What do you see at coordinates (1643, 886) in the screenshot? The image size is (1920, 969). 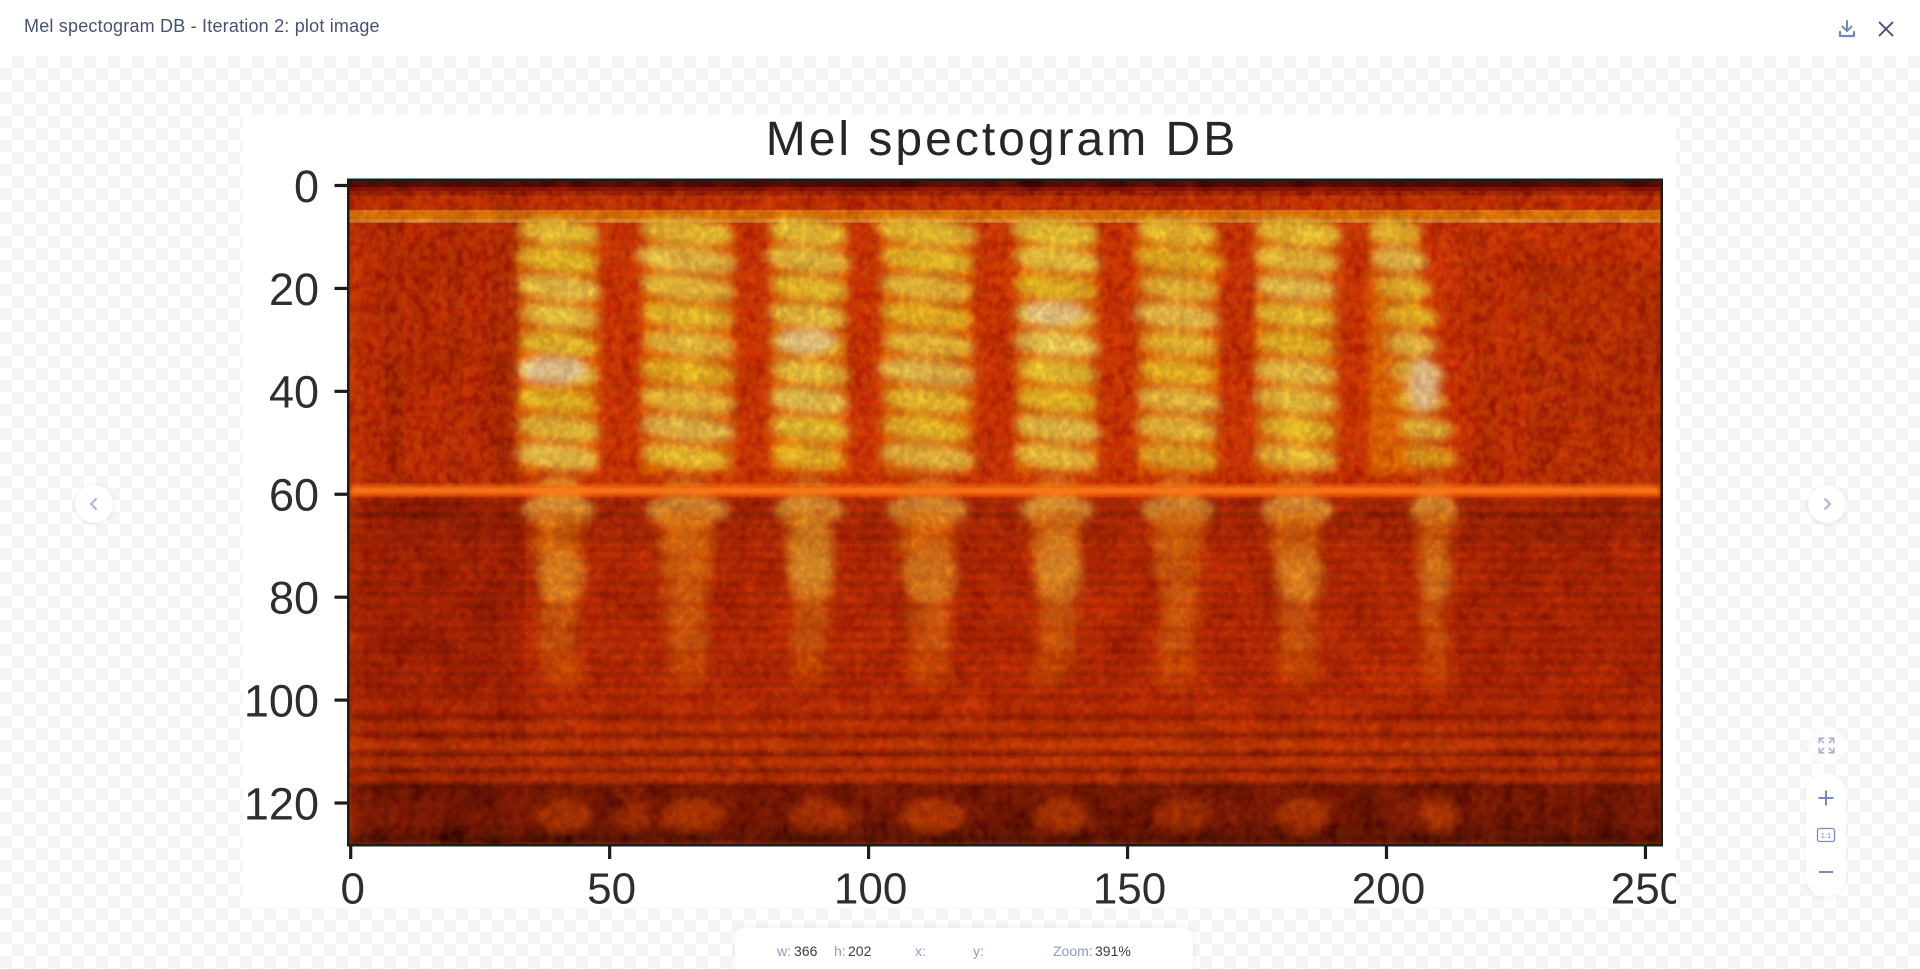 I see `svg-text: 250` at bounding box center [1643, 886].